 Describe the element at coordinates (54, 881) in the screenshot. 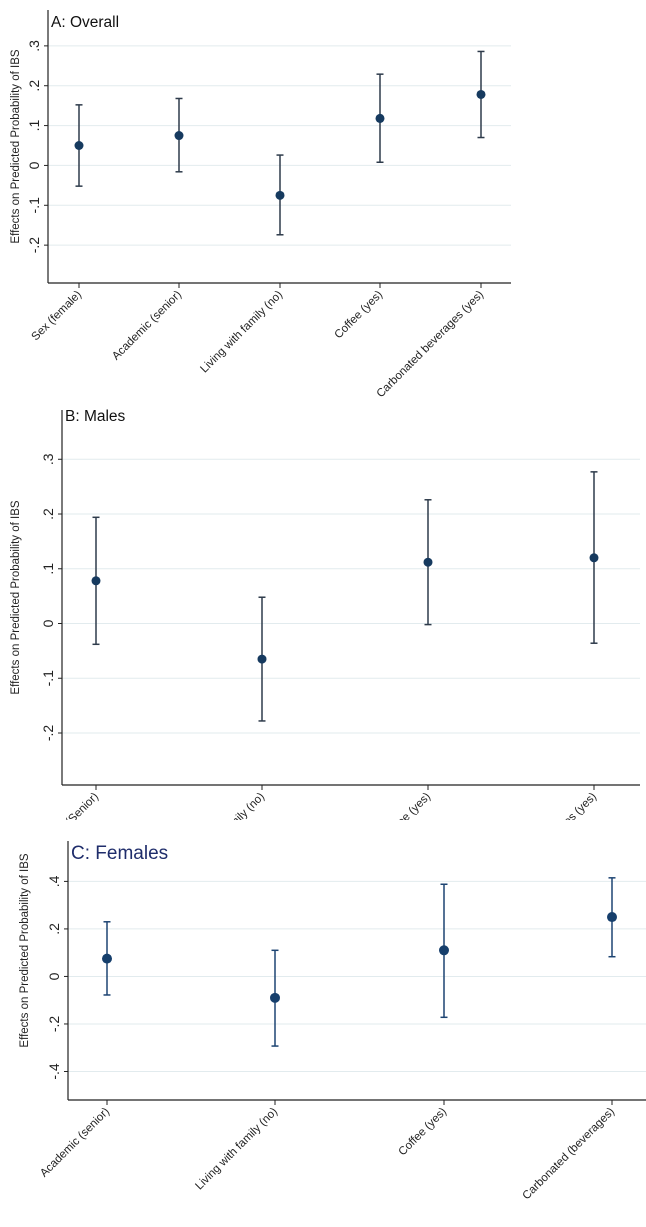

I see `y-tick-label: .4` at that location.